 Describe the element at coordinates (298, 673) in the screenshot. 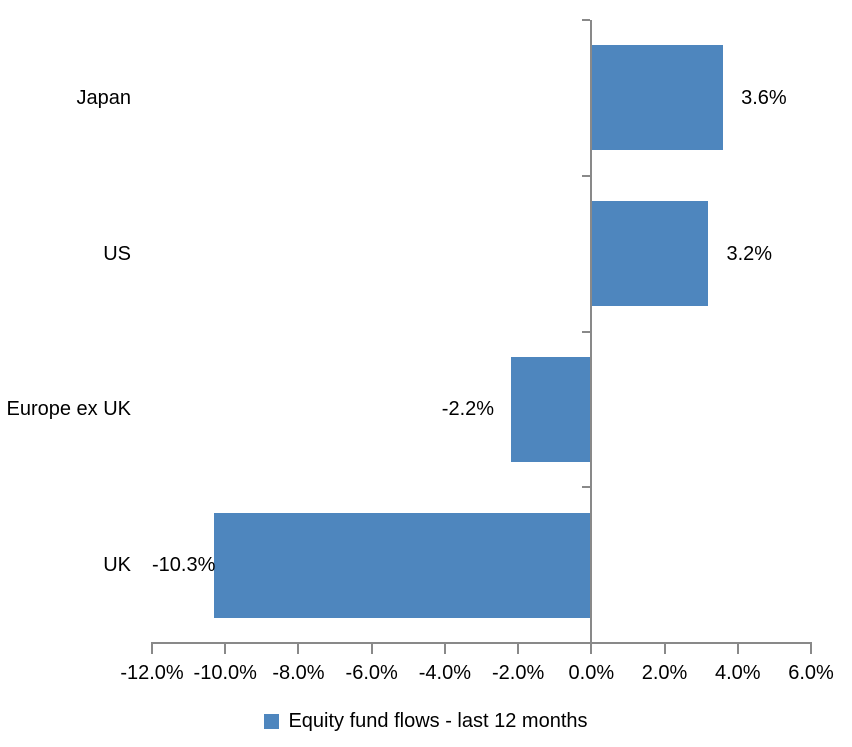

I see `x-tick-label: -8.0%` at that location.